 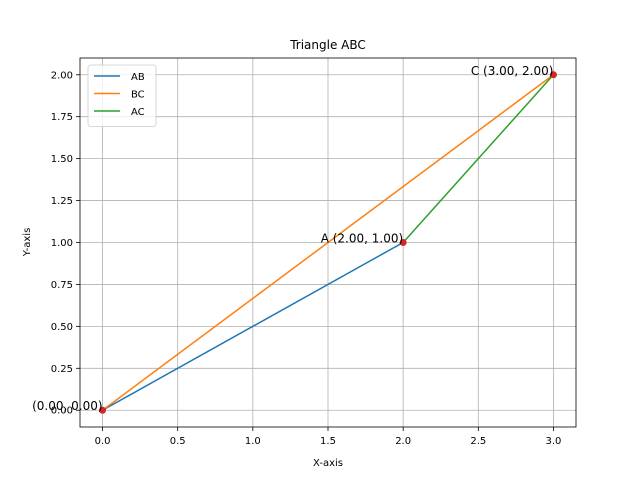 What do you see at coordinates (62, 411) in the screenshot?
I see `y-tick-label: 0.00` at bounding box center [62, 411].